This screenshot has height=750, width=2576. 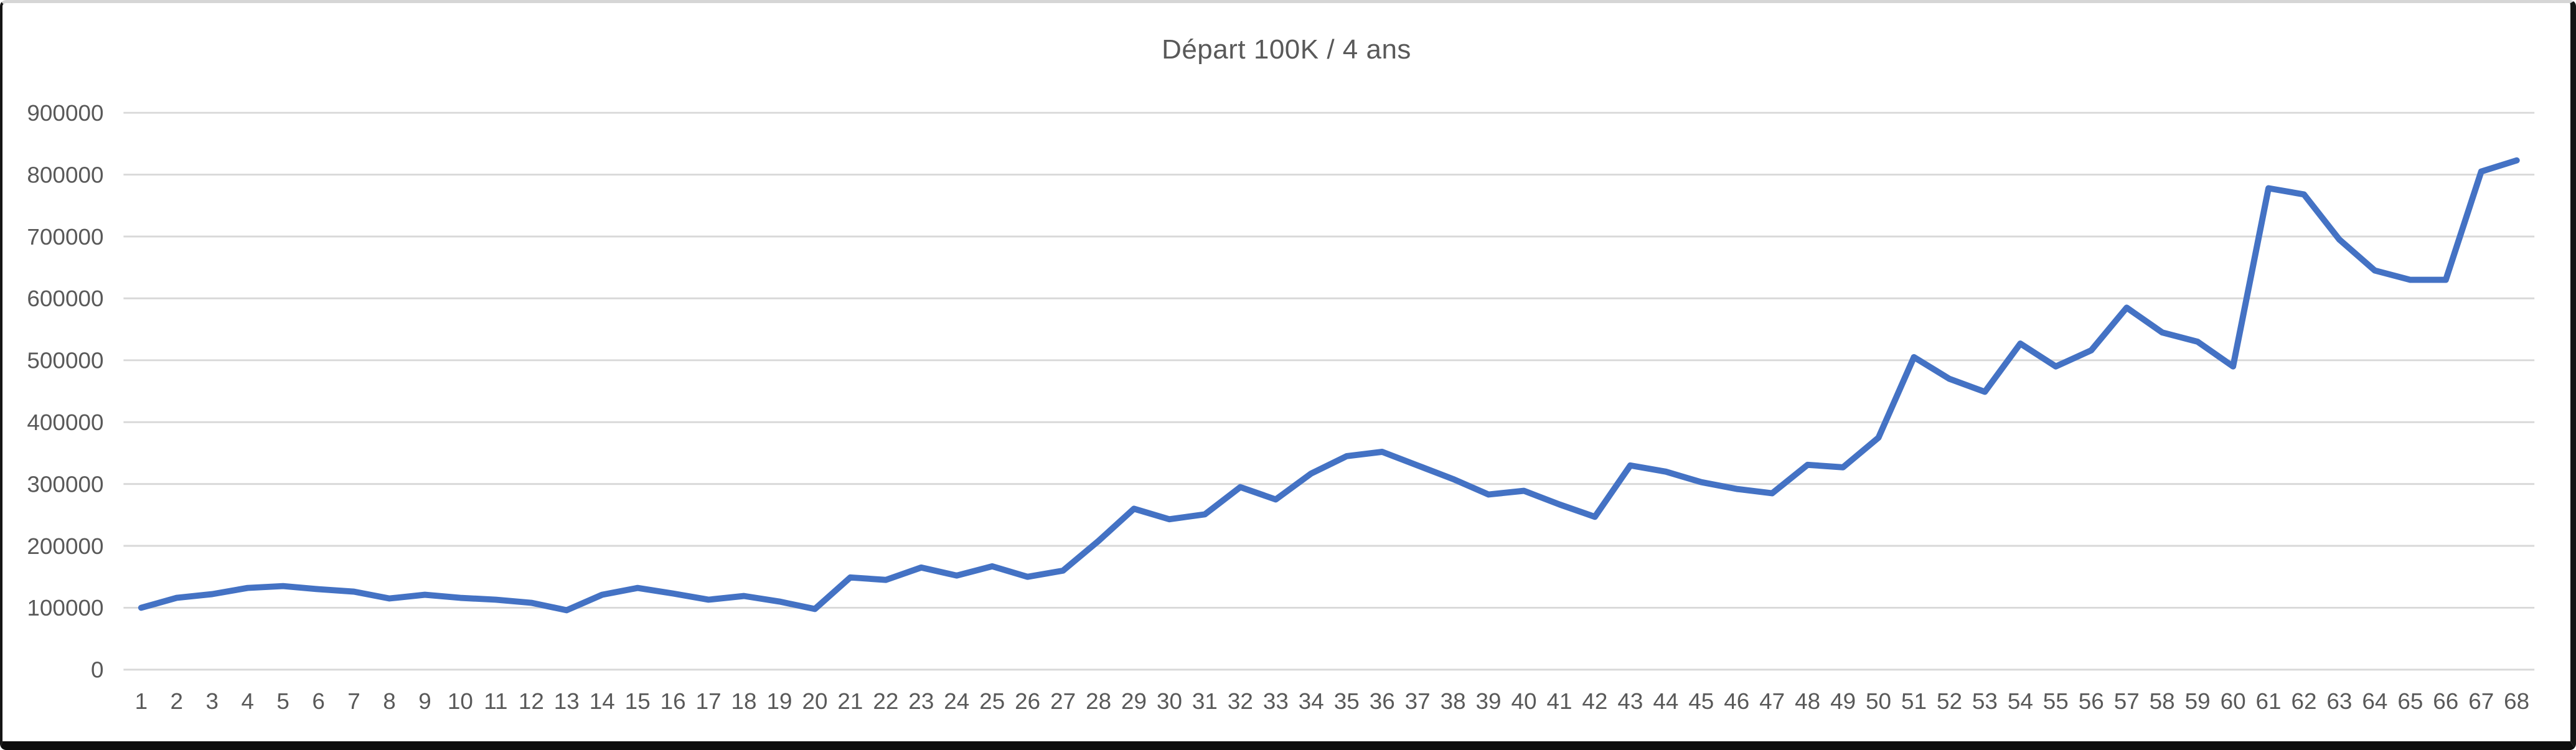 What do you see at coordinates (65, 423) in the screenshot?
I see `y-axis-tick-label: 400000` at bounding box center [65, 423].